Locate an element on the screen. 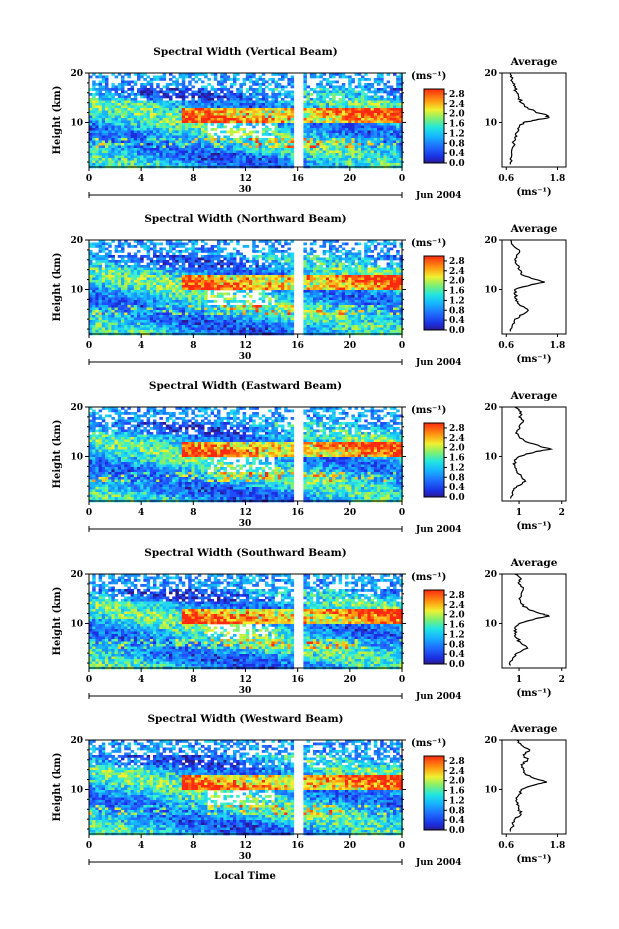 This screenshot has height=929, width=619. average-x-tick-label: 2 is located at coordinates (562, 513).